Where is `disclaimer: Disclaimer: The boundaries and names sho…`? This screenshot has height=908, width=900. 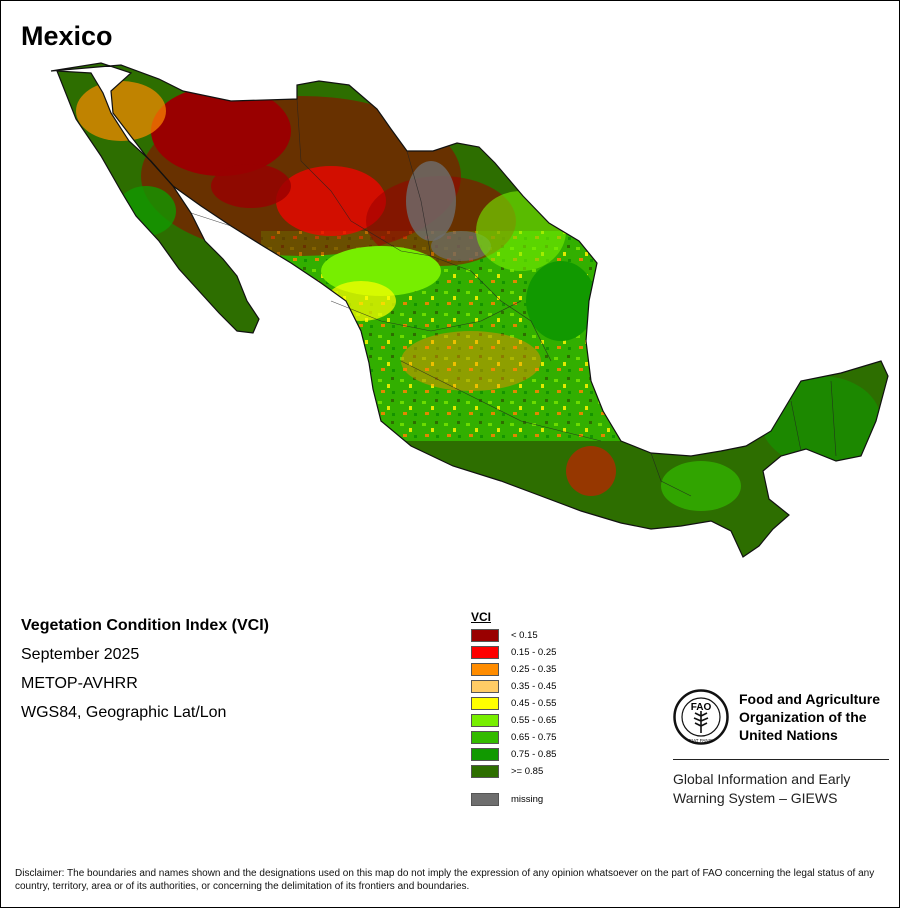
disclaimer: Disclaimer: The boundaries and names sho… is located at coordinates (445, 880).